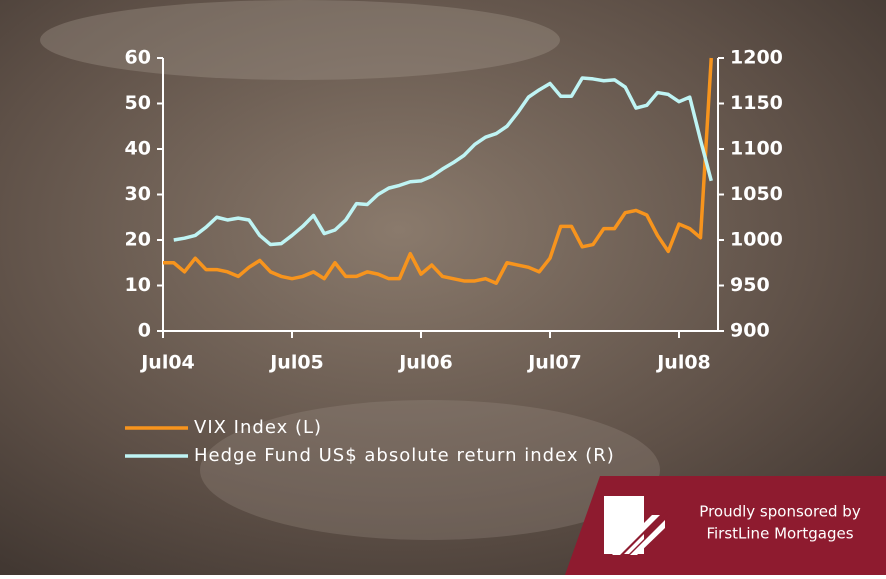  Describe the element at coordinates (167, 363) in the screenshot. I see `x-tick-label: Jul04` at that location.